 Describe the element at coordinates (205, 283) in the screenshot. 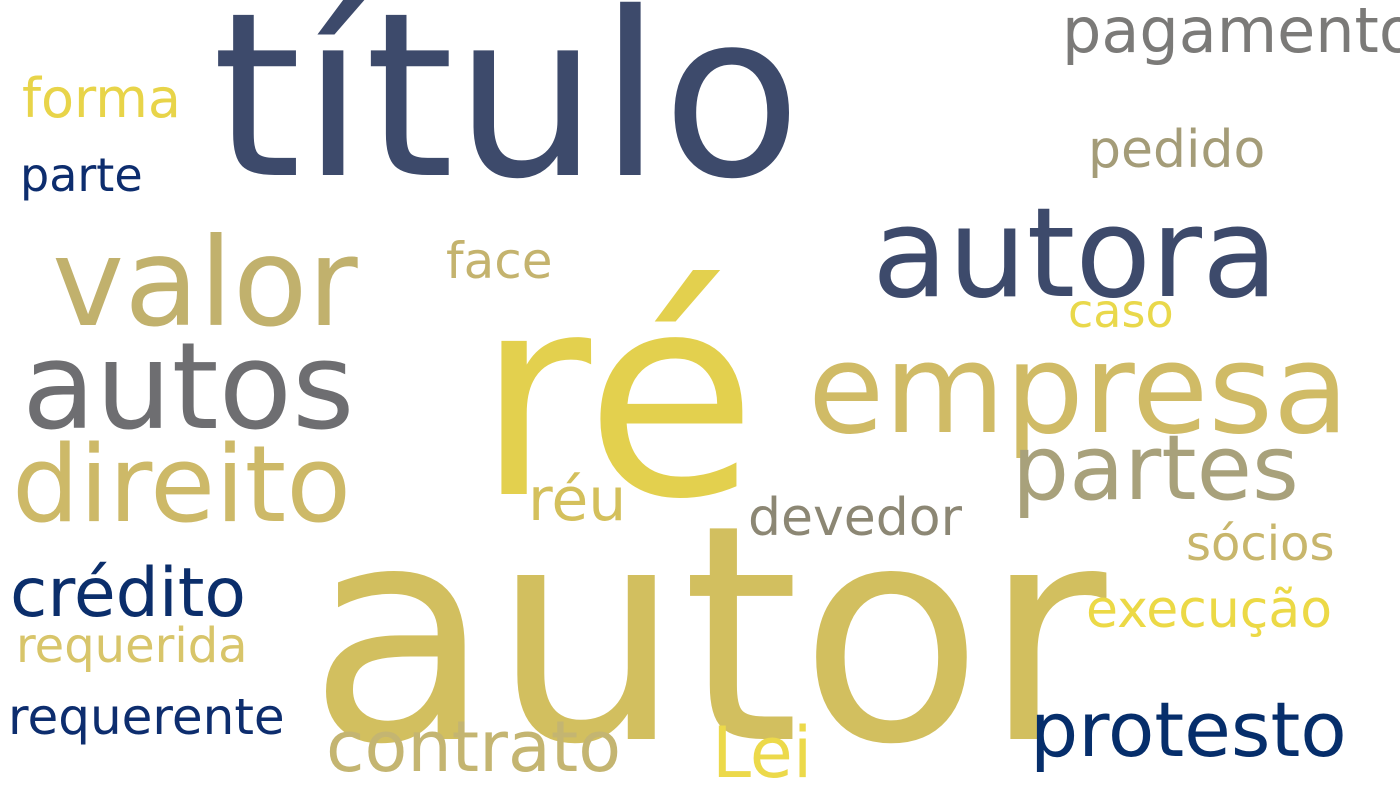

I see `word-valor: valor` at that location.